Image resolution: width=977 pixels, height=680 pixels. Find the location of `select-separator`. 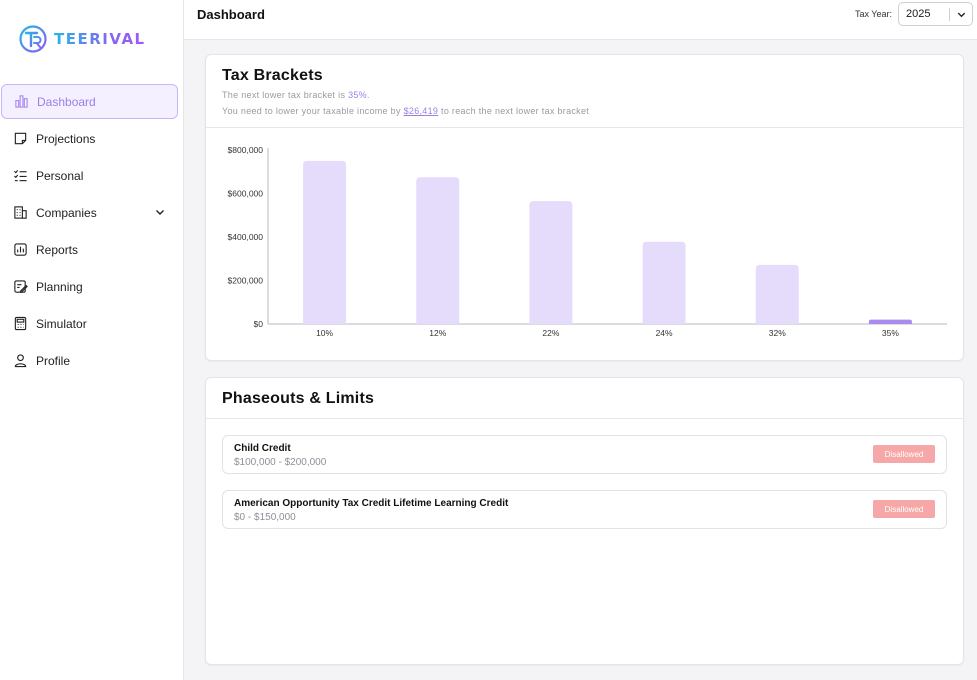

select-separator is located at coordinates (949, 14).